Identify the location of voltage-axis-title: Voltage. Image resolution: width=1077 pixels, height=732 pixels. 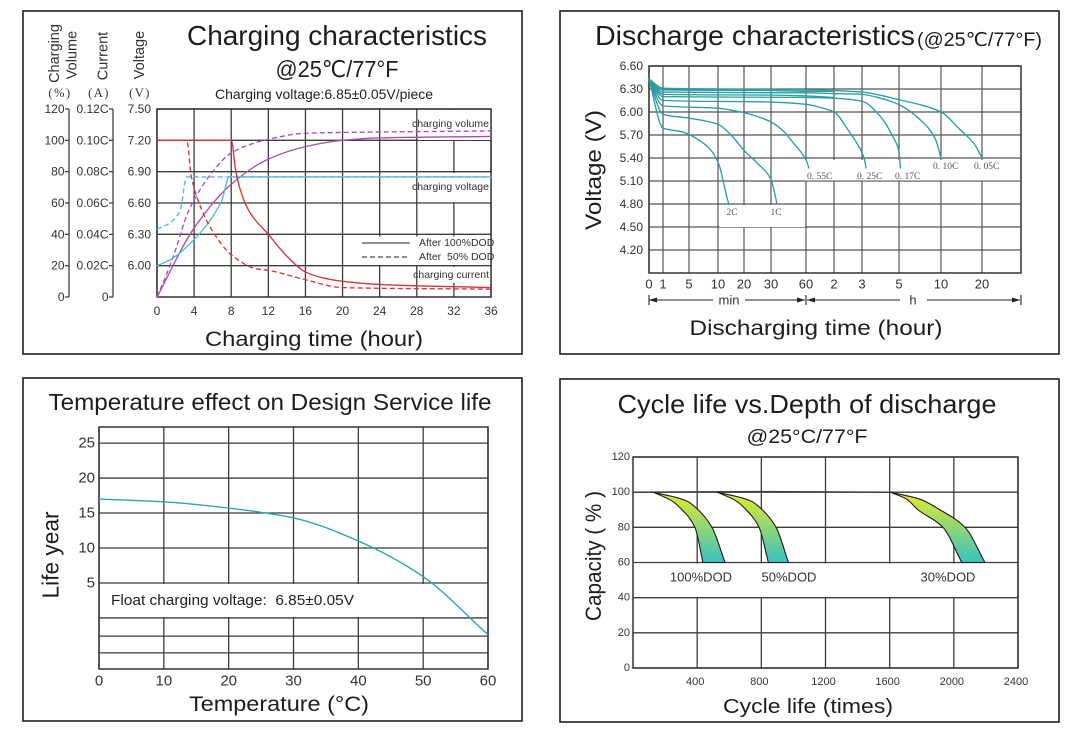
(140, 55).